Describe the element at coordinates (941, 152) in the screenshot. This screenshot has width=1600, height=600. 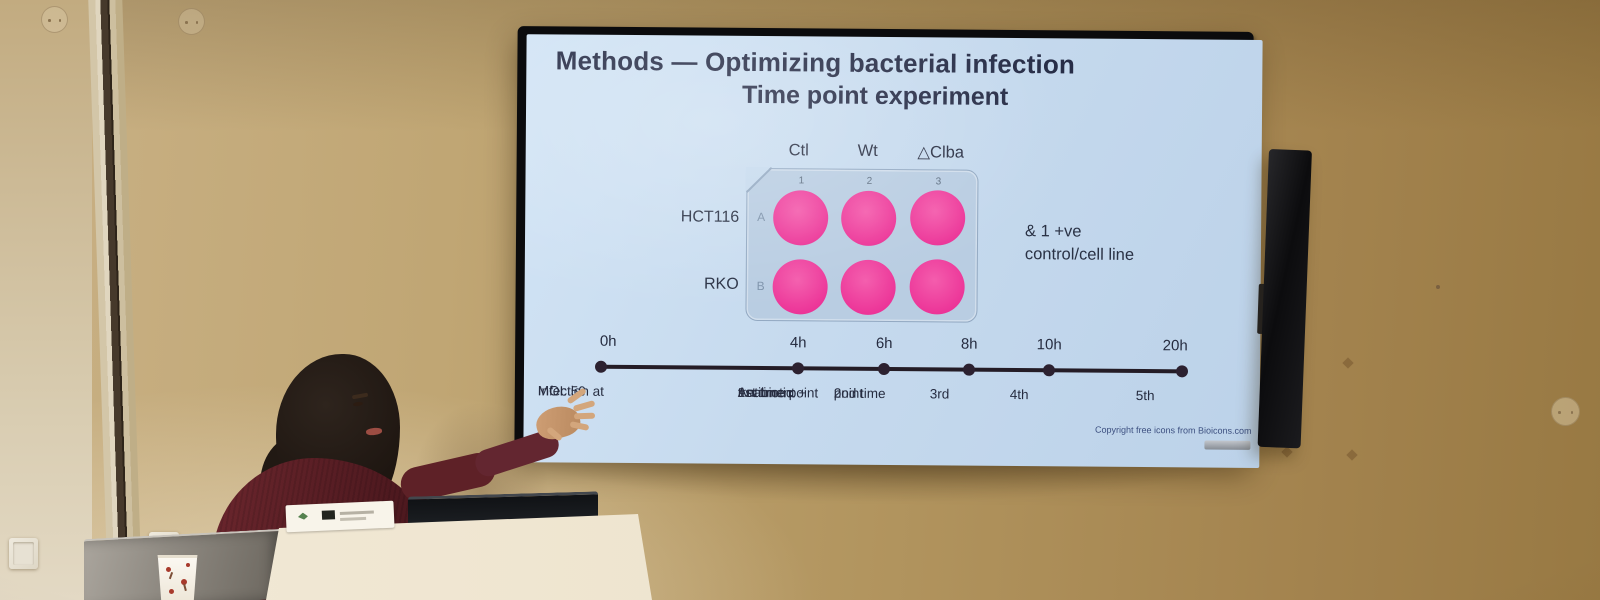
I see `plate-column-header: △Clba` at that location.